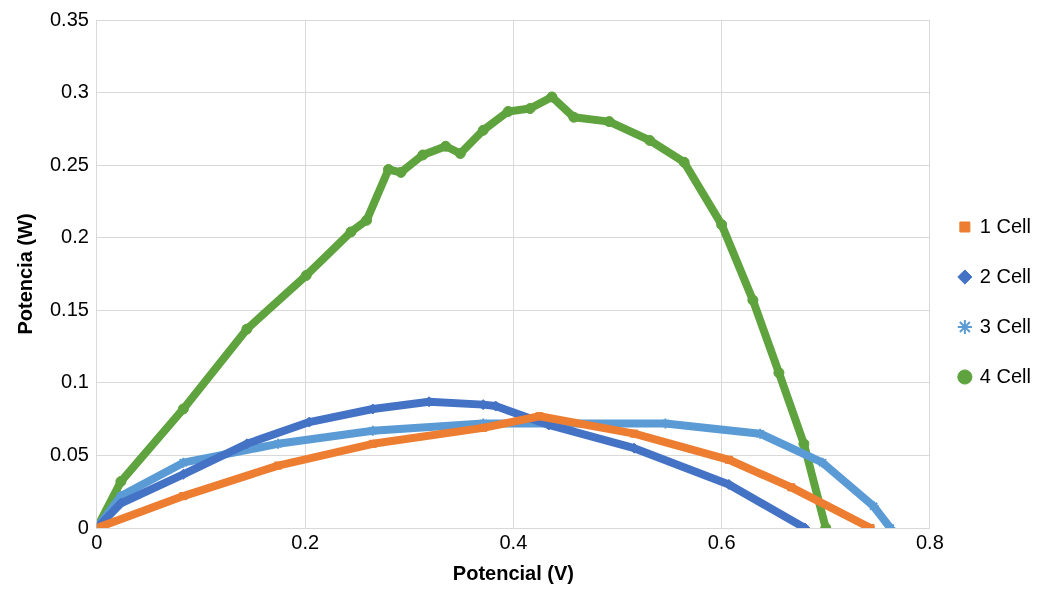  What do you see at coordinates (1005, 275) in the screenshot?
I see `legend-label: 2 Cell` at bounding box center [1005, 275].